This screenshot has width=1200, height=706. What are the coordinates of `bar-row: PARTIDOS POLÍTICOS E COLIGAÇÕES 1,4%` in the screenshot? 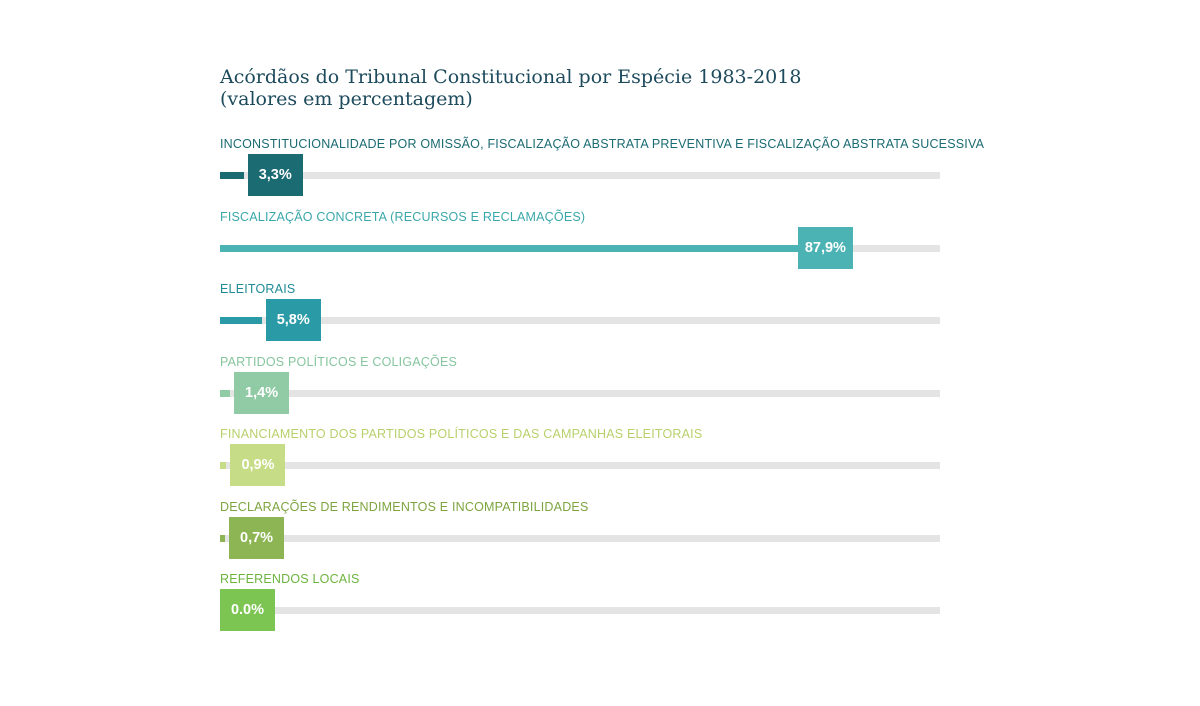 It's located at (580, 388).